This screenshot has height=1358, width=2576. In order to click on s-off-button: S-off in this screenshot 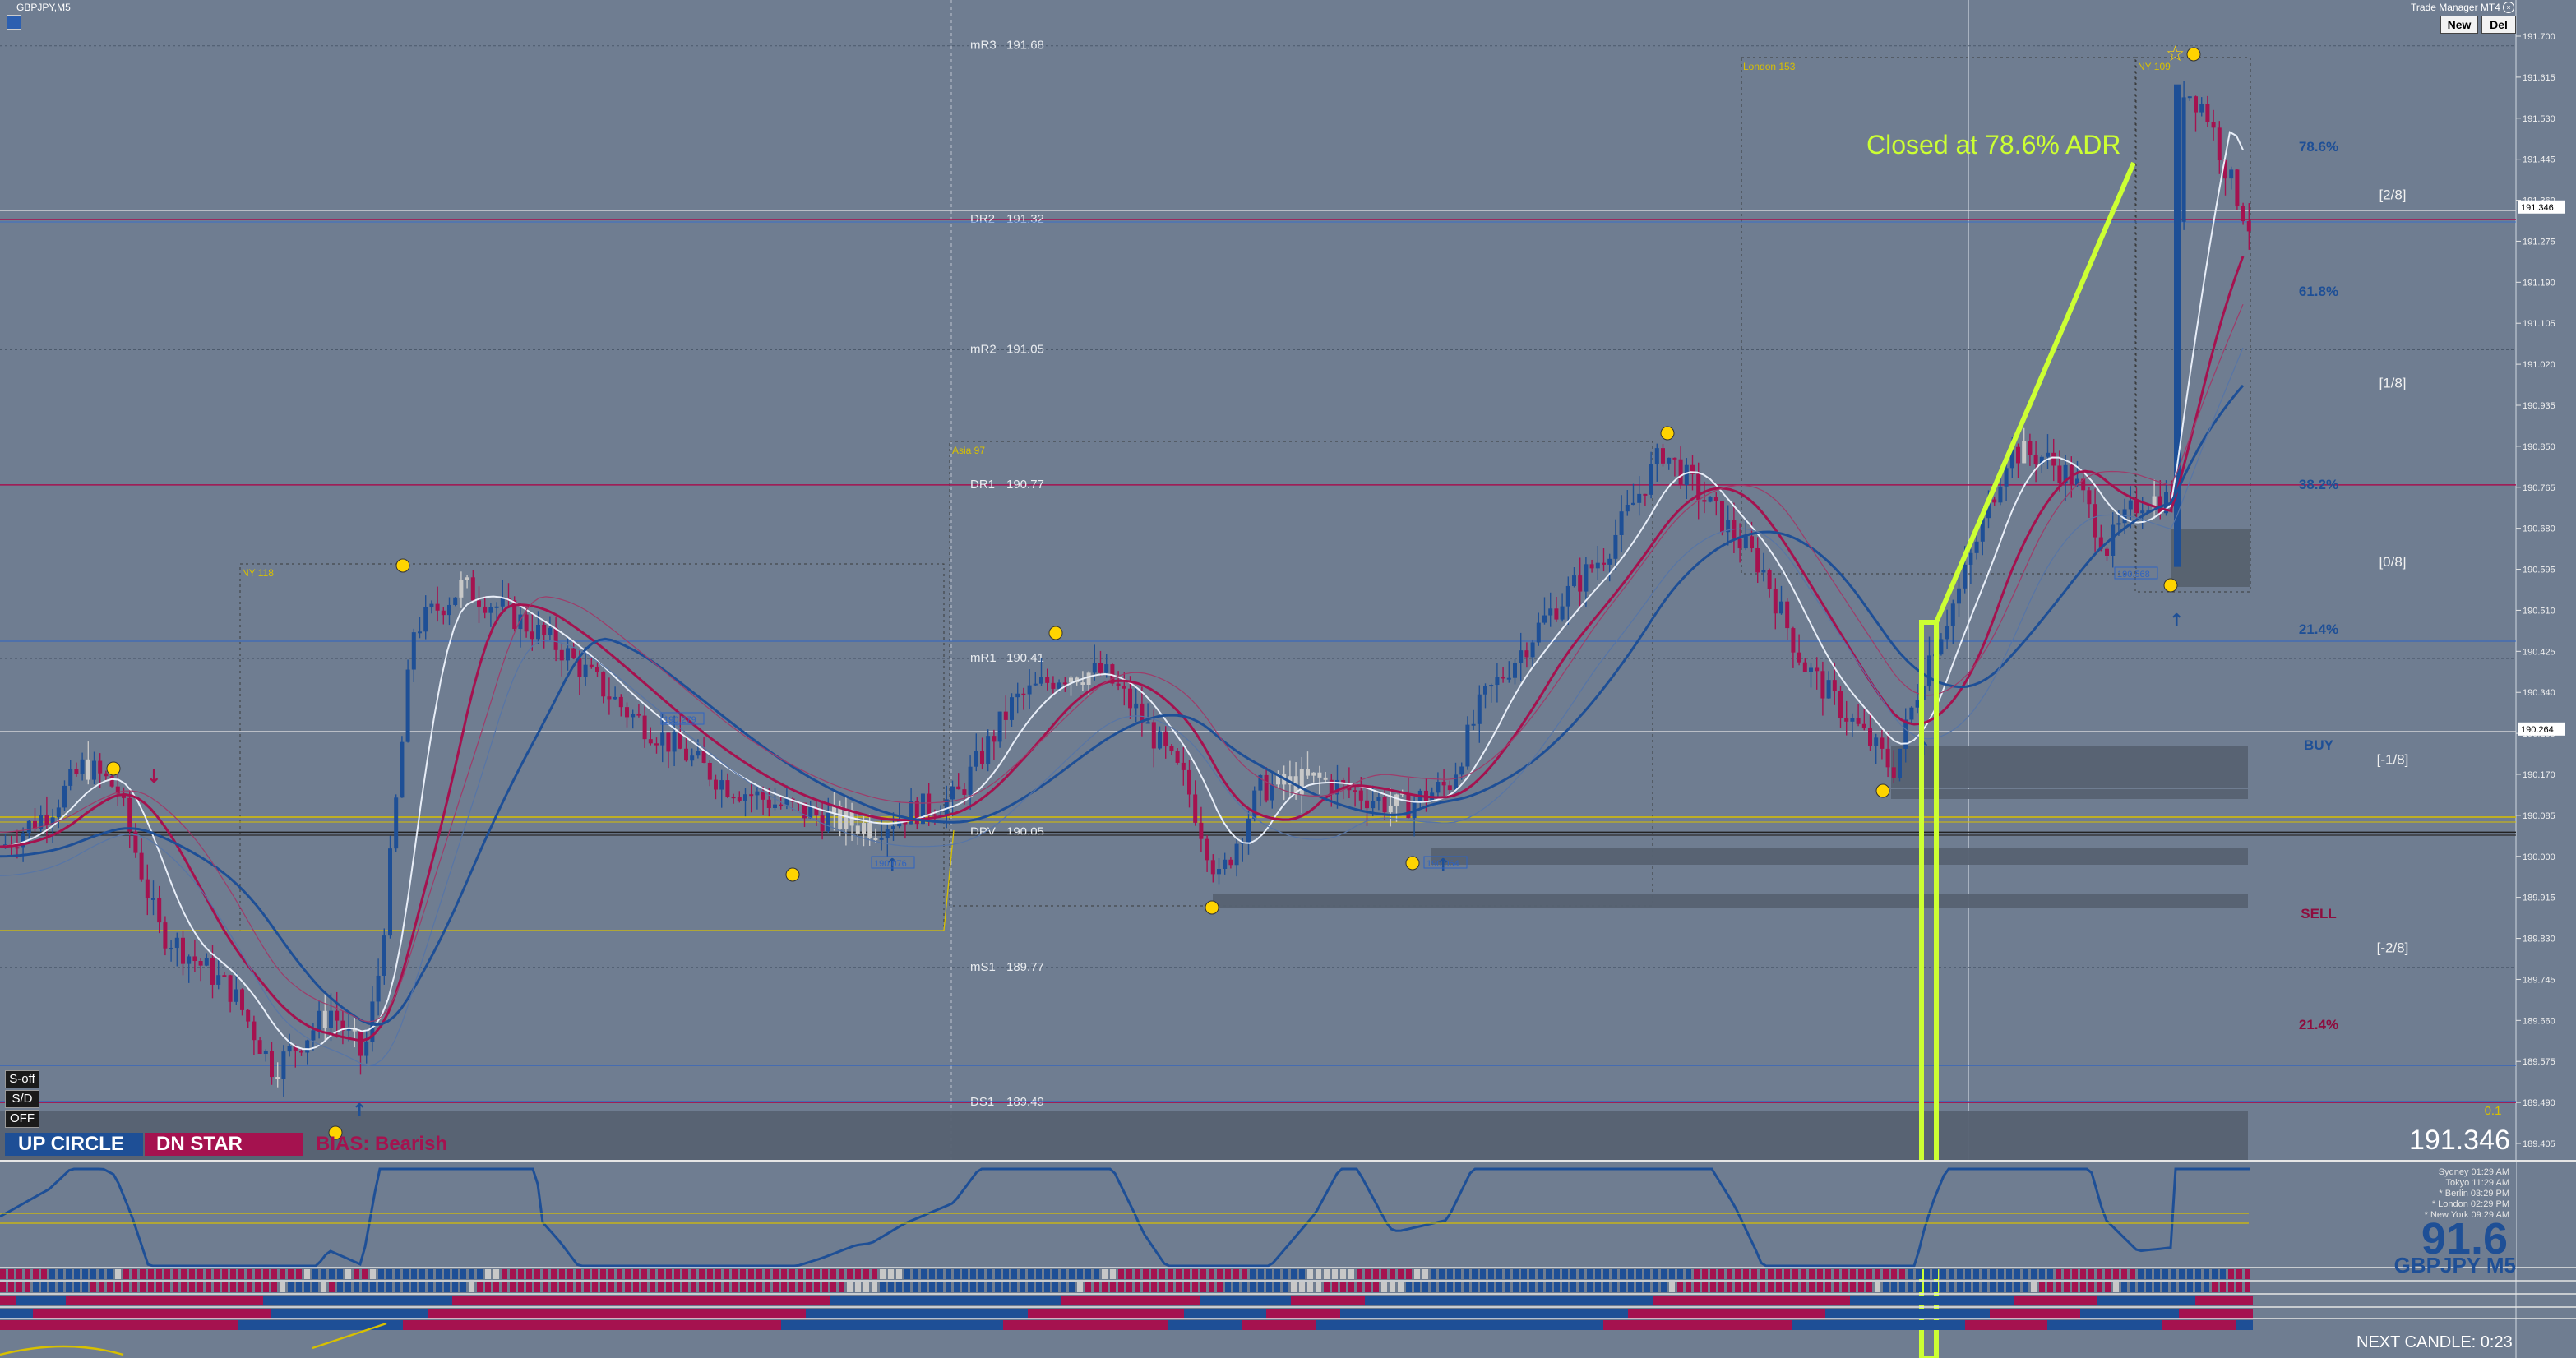, I will do `click(22, 1079)`.